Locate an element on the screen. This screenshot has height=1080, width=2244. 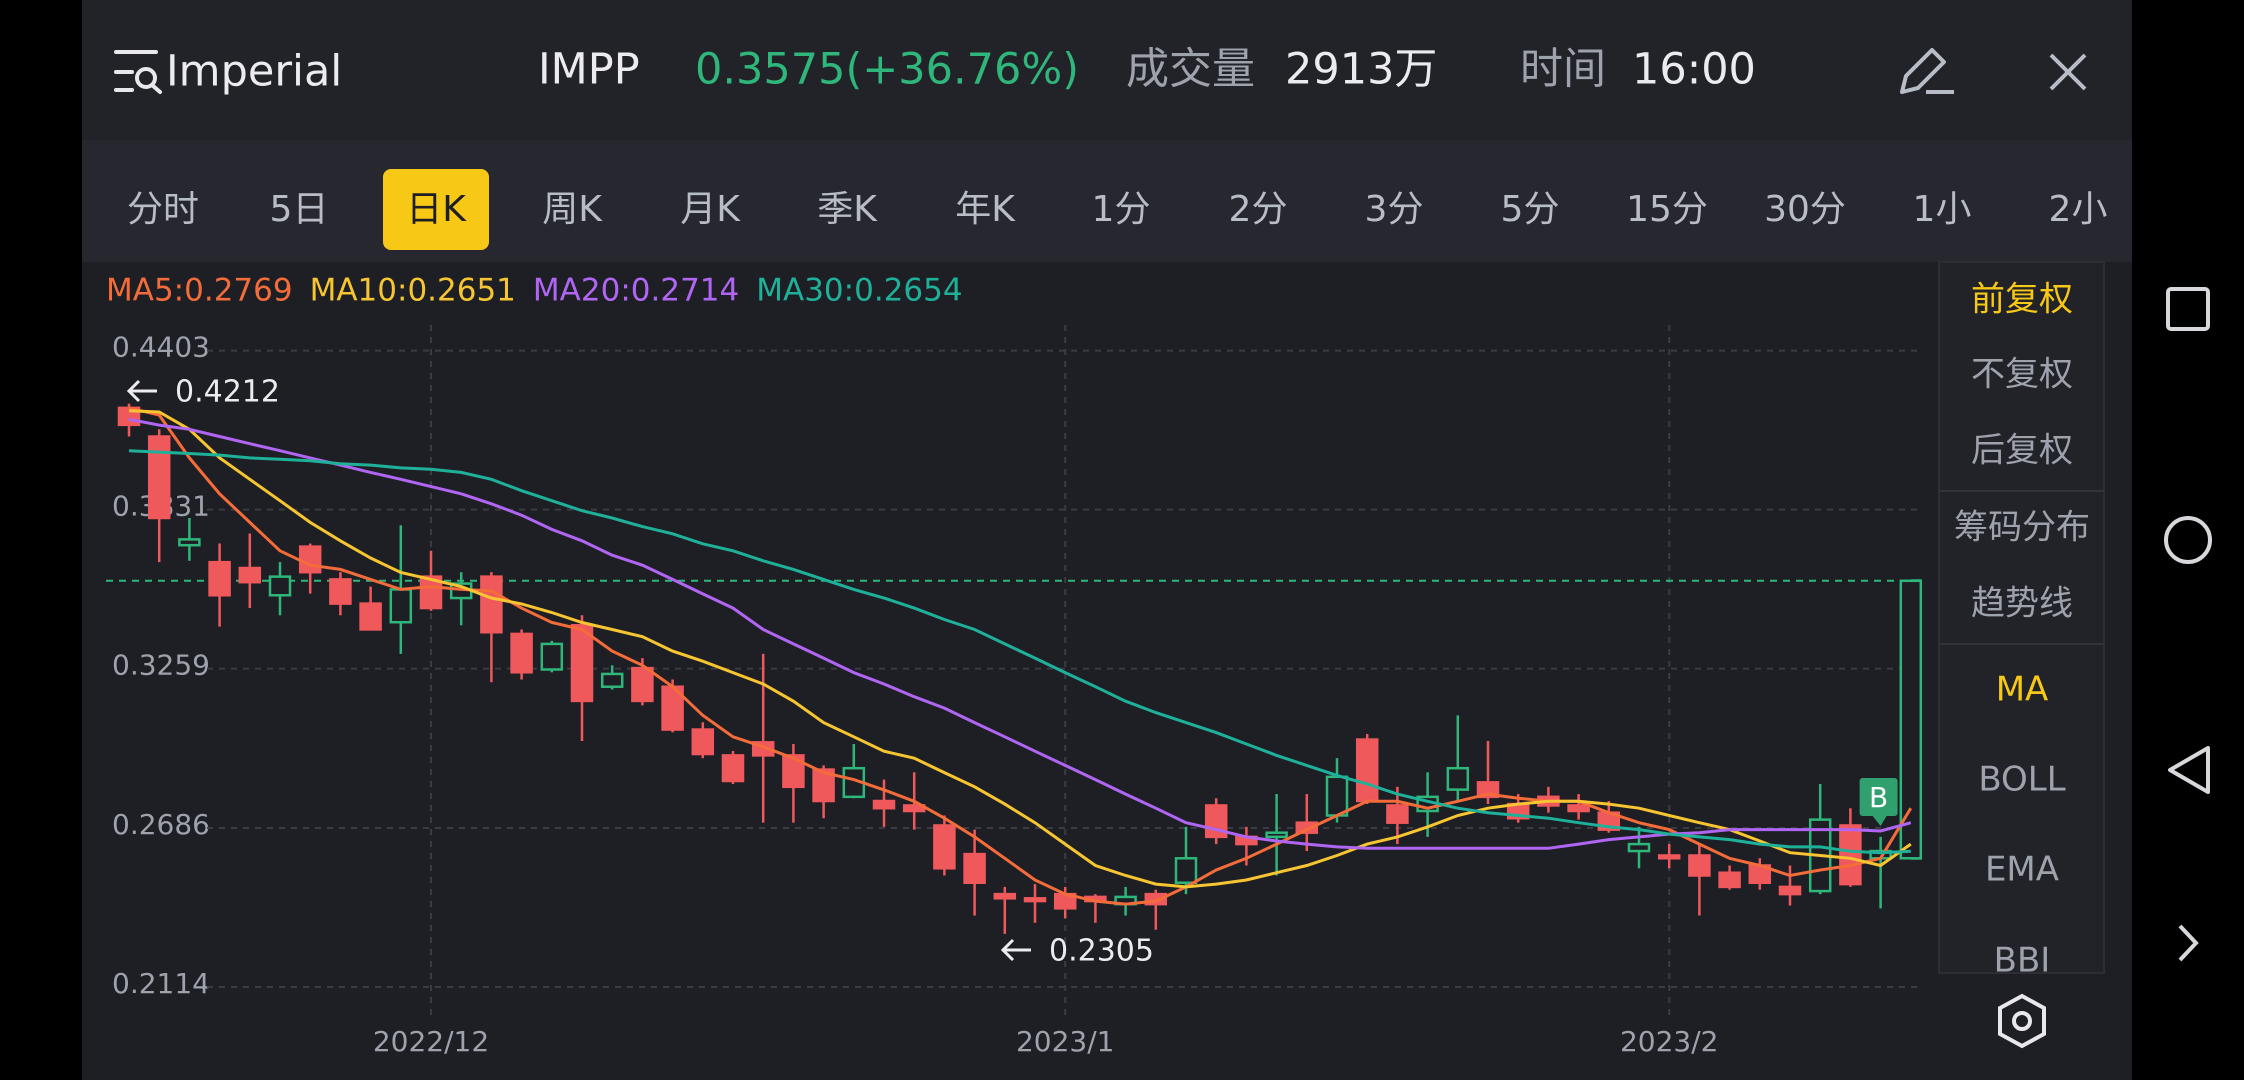
tab: 2分 is located at coordinates (1258, 209).